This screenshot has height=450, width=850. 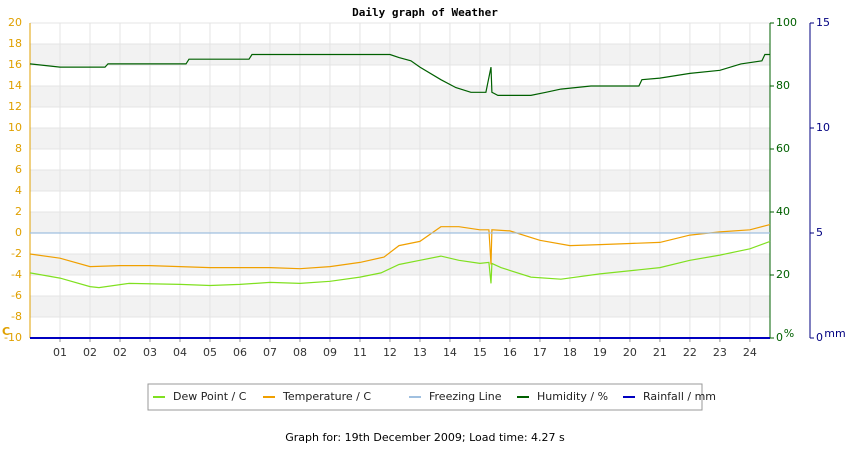 What do you see at coordinates (15, 43) in the screenshot?
I see `y-tick-label: 18` at bounding box center [15, 43].